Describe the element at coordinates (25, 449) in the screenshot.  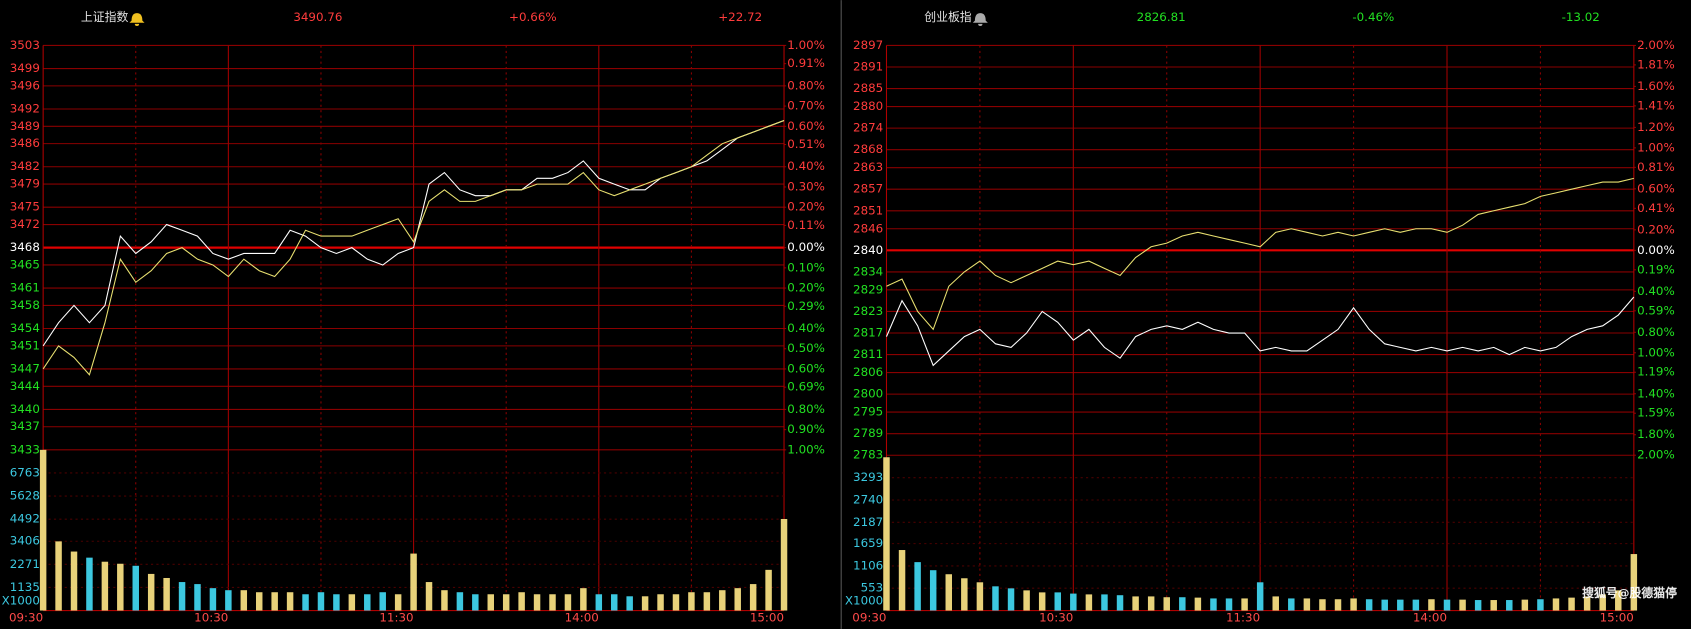
I see `price-tick-label: 3433` at that location.